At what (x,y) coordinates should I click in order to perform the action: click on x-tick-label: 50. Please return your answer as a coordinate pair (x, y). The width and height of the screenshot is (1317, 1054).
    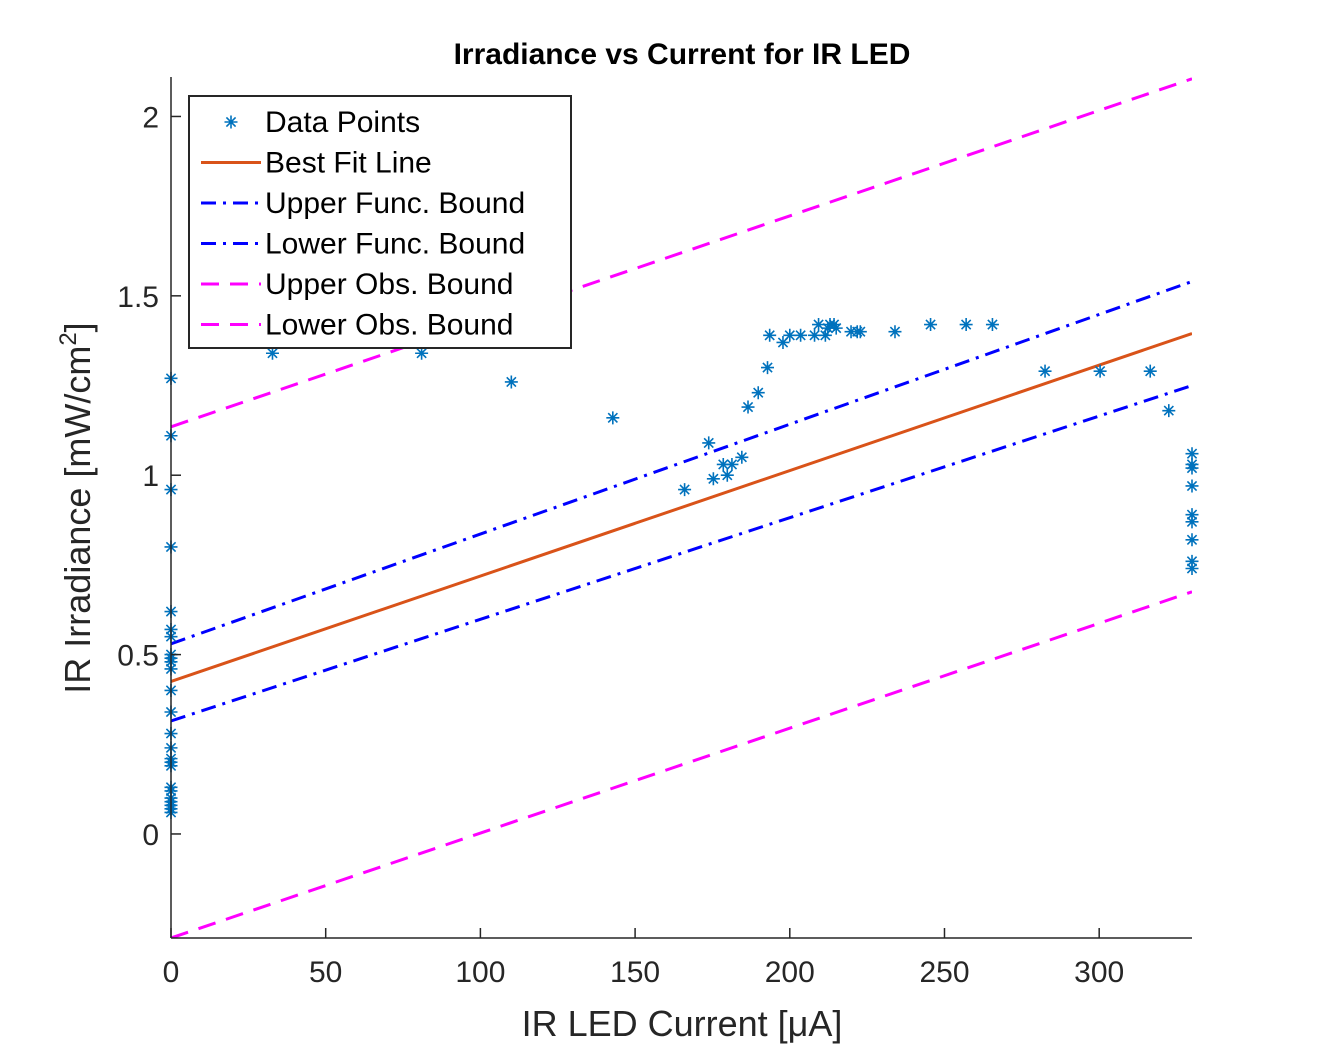
    Looking at the image, I should click on (325, 972).